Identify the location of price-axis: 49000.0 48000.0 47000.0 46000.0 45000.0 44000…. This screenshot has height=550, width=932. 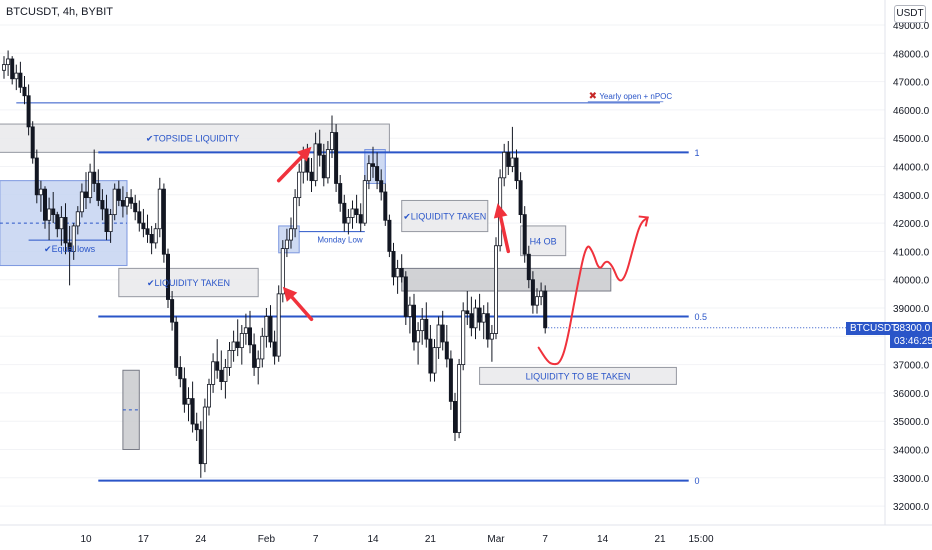
(907, 262).